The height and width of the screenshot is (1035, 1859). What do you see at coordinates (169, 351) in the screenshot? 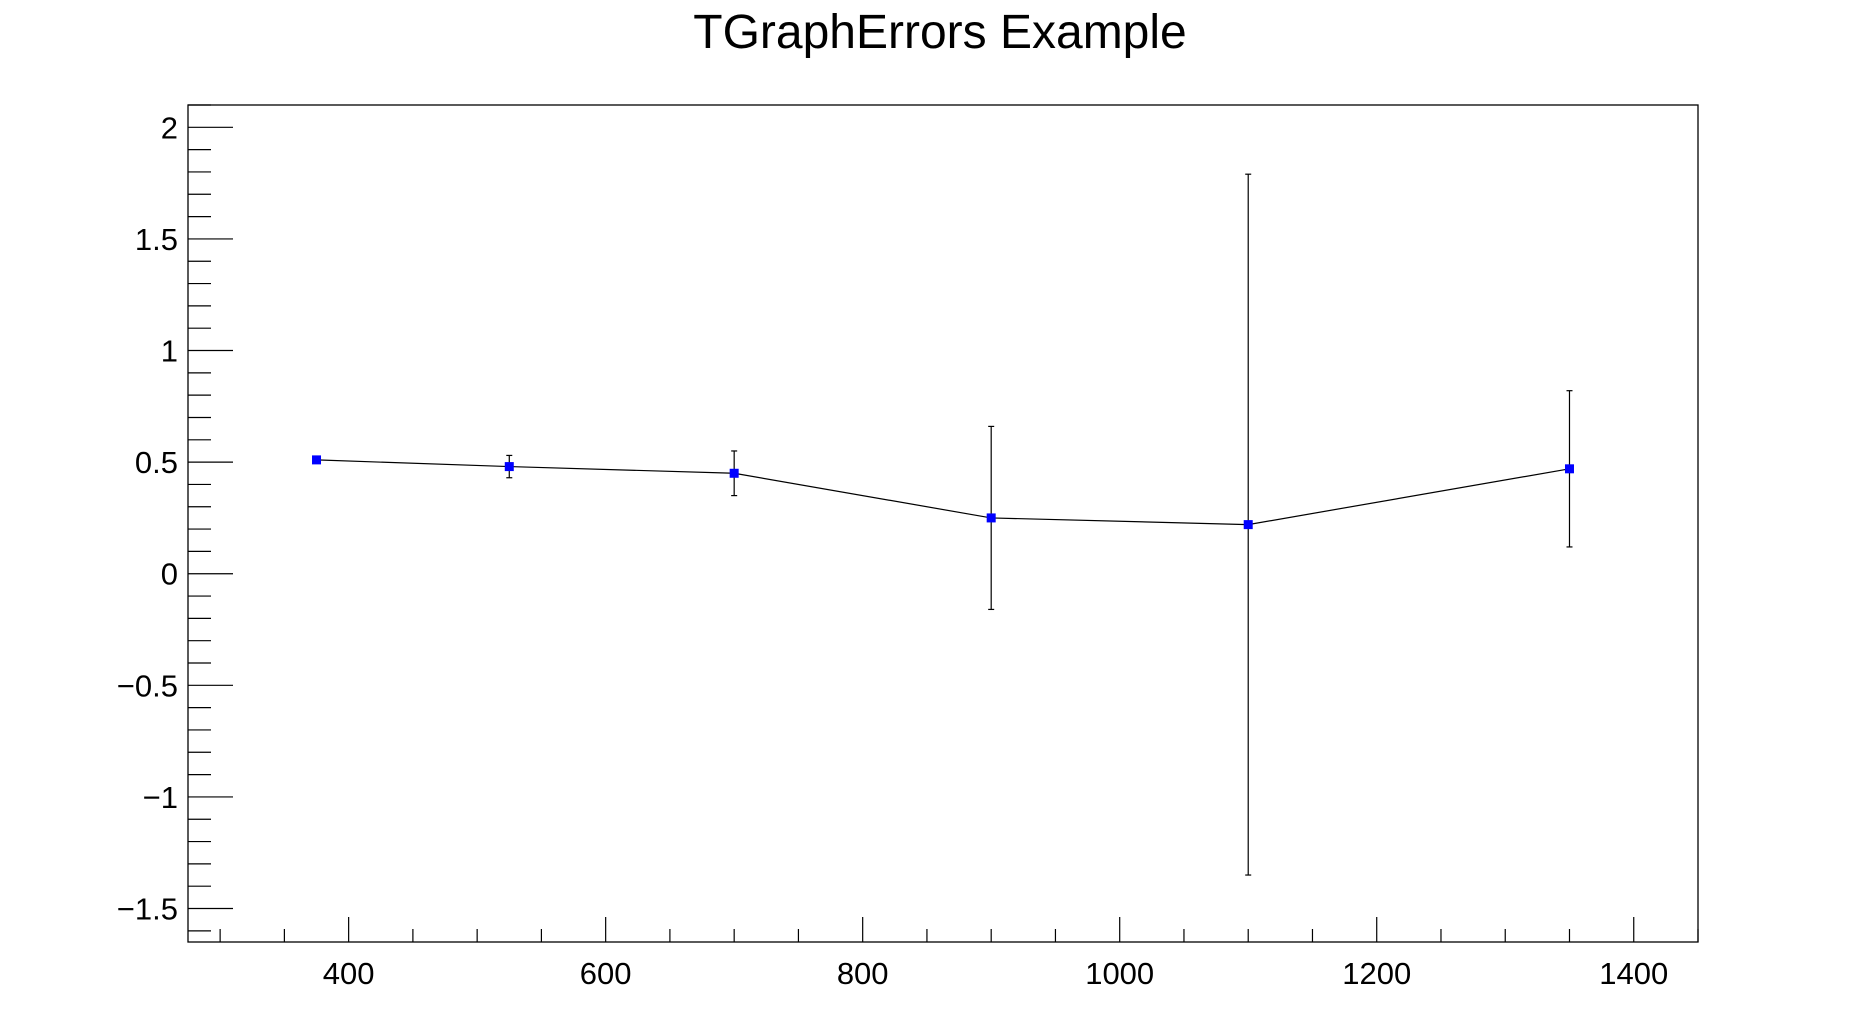
I see `y-tick-label: 1` at bounding box center [169, 351].